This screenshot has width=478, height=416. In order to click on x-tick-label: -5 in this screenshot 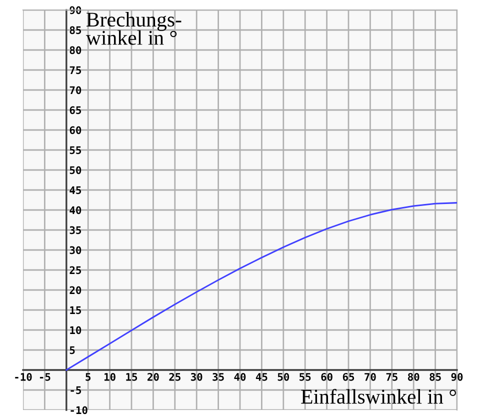, I will do `click(45, 377)`.